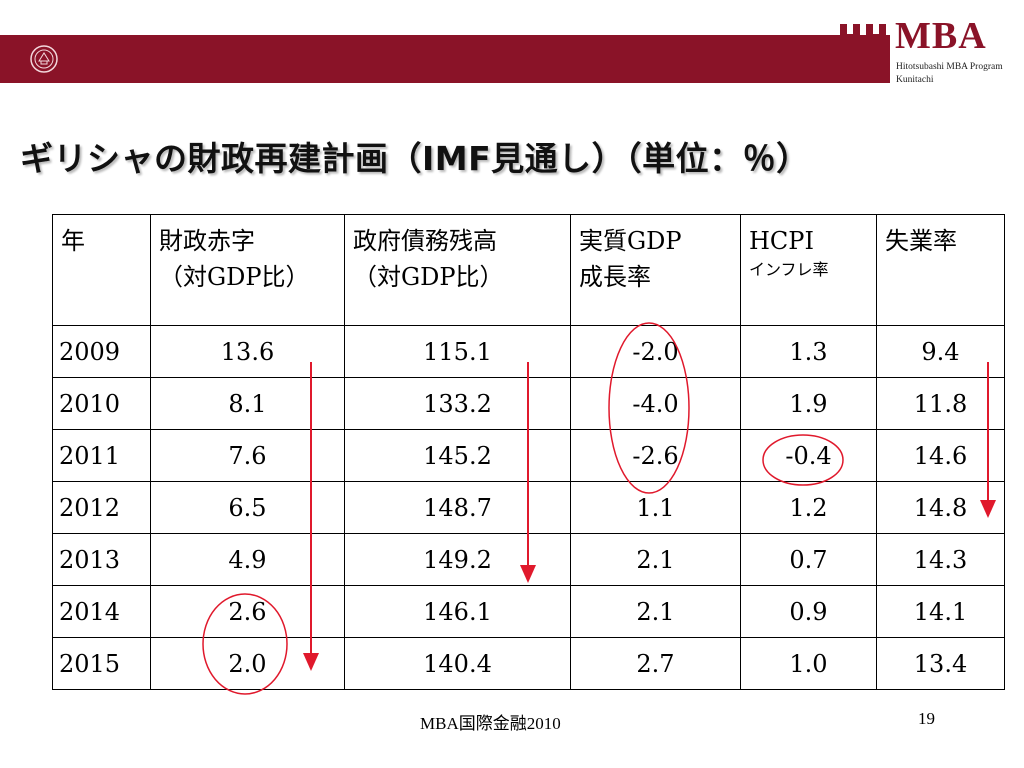 The height and width of the screenshot is (768, 1024). What do you see at coordinates (101, 559) in the screenshot?
I see `cell-year: 2013` at bounding box center [101, 559].